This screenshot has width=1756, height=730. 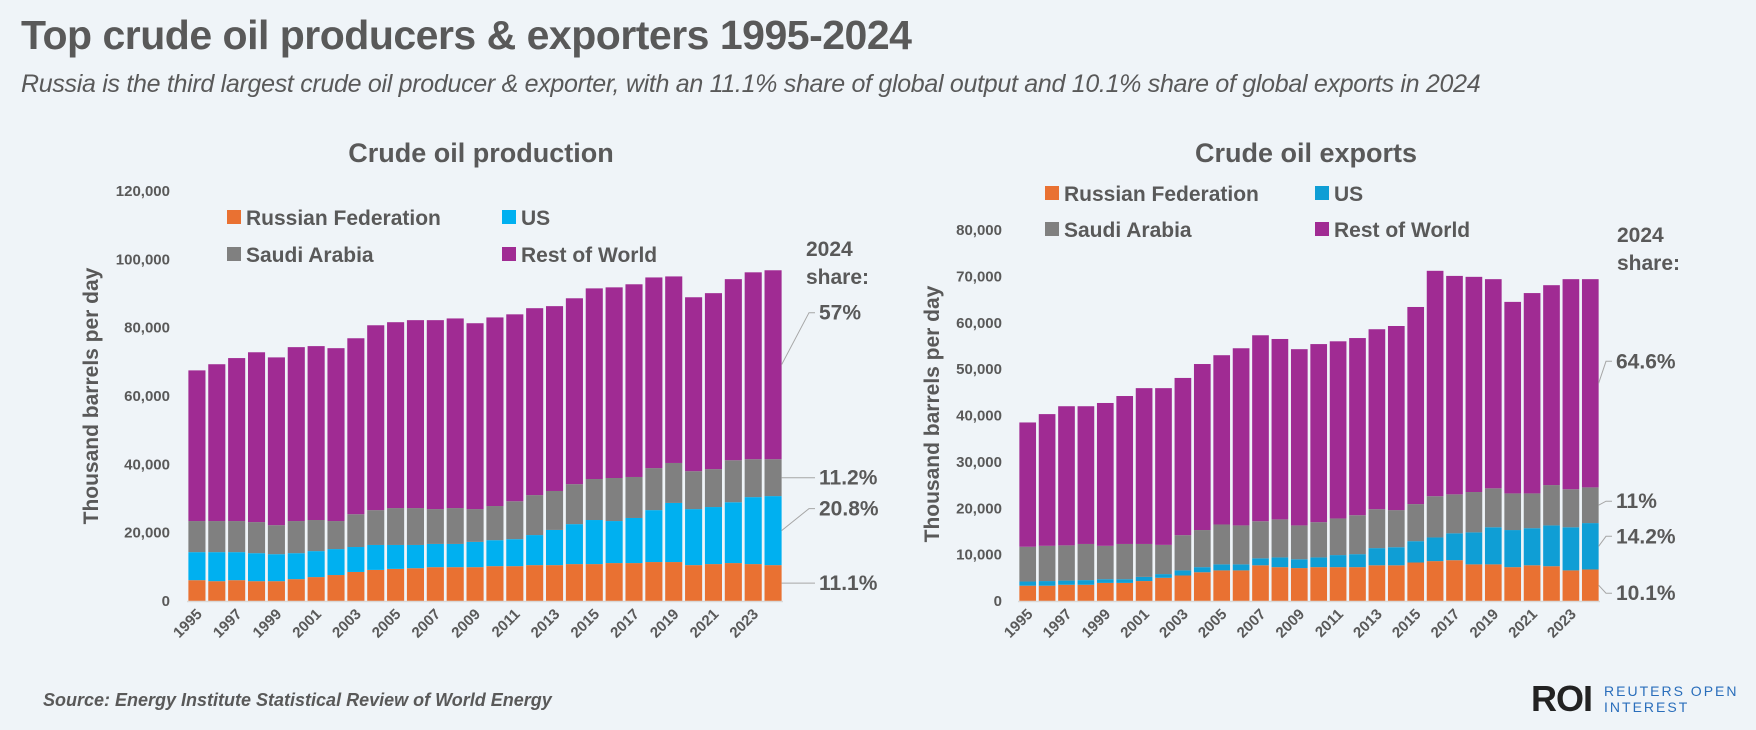 I want to click on bar-saudi-2015, so click(x=1416, y=523).